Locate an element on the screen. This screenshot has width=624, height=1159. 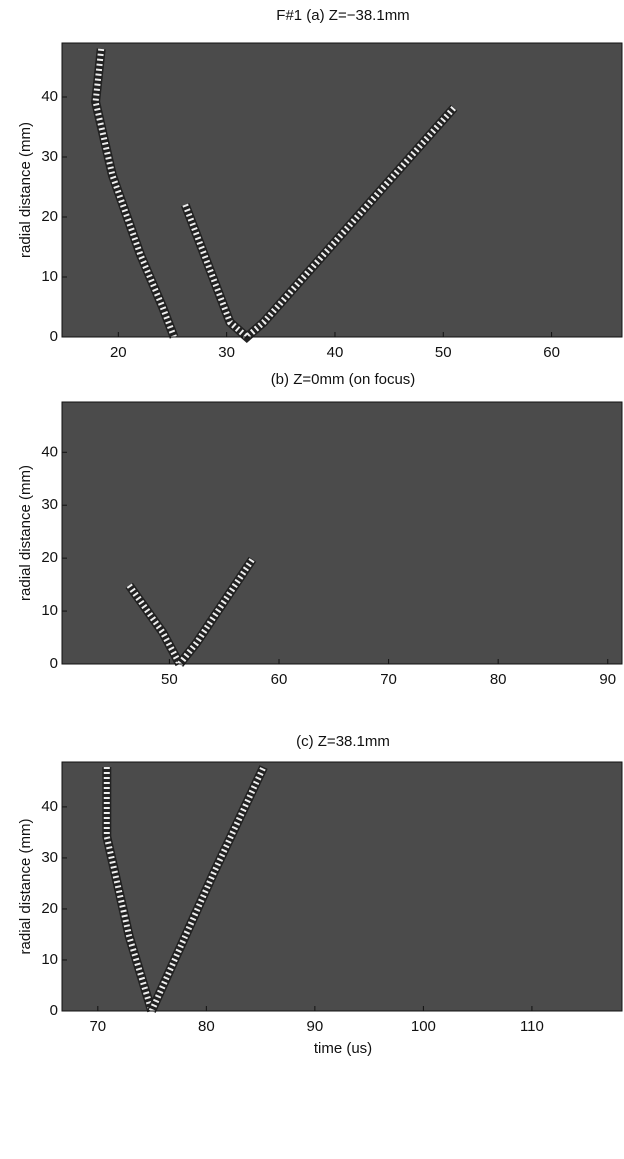
x-tick-label: 40 is located at coordinates (335, 352).